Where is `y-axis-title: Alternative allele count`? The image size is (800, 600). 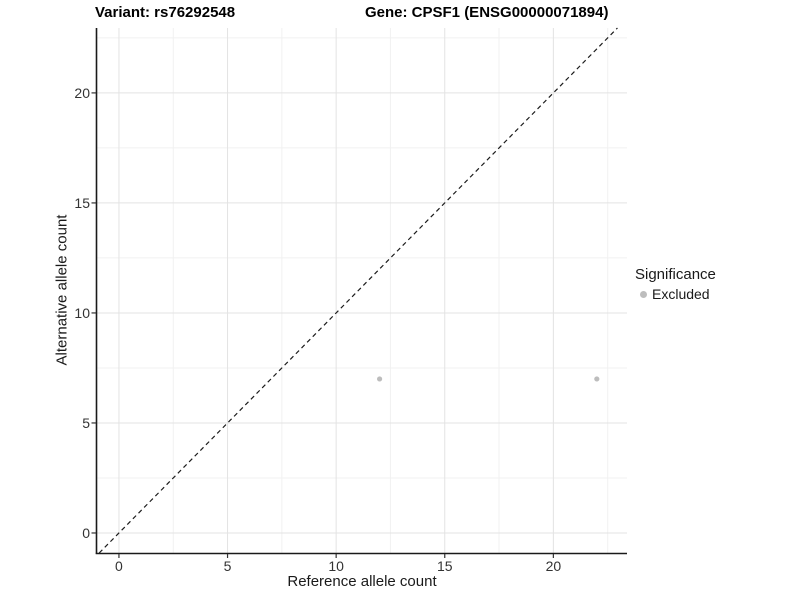
y-axis-title: Alternative allele count is located at coordinates (62, 290).